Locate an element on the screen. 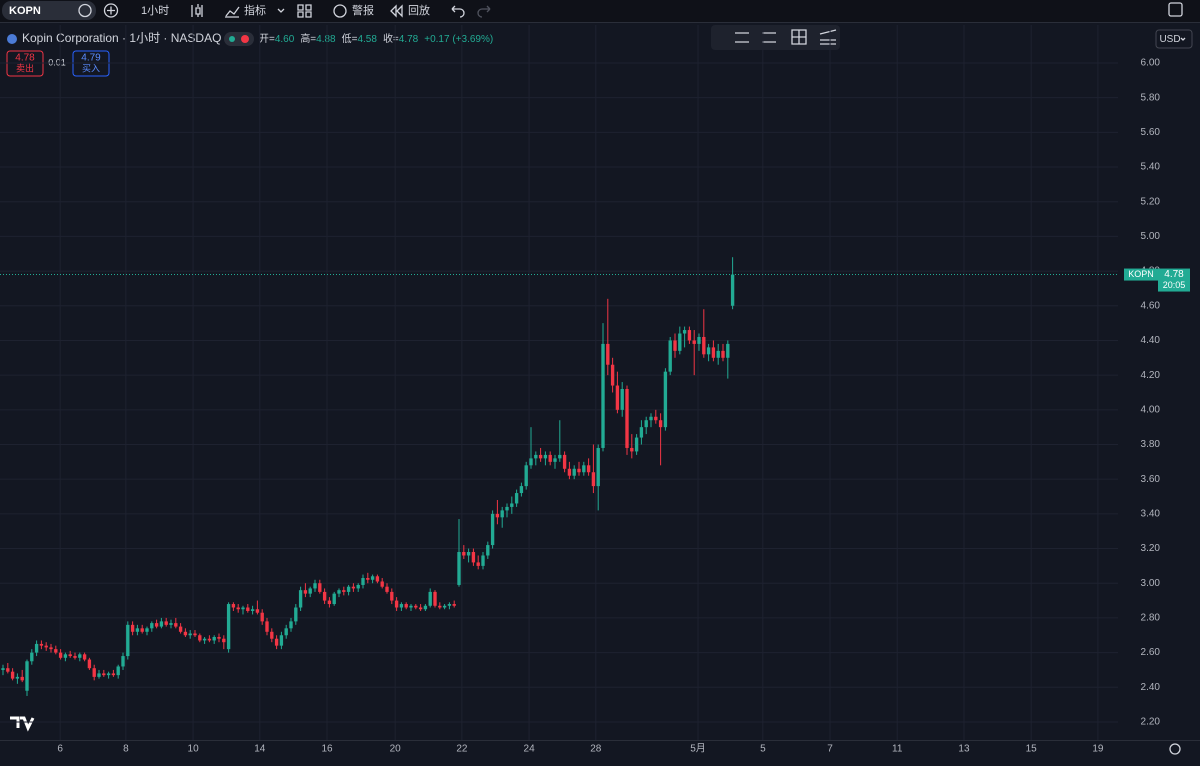  currency: USD is located at coordinates (1169, 39).